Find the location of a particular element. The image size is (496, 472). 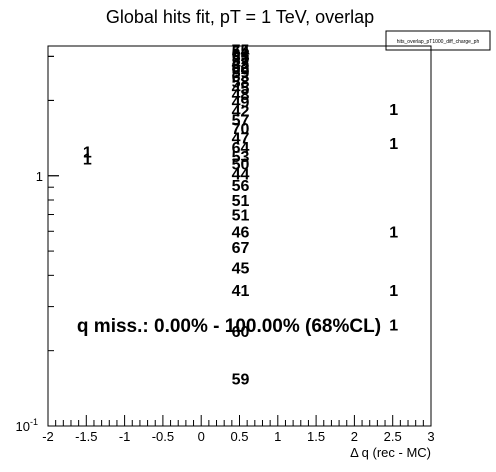

data-point-label: 63 is located at coordinates (241, 77).